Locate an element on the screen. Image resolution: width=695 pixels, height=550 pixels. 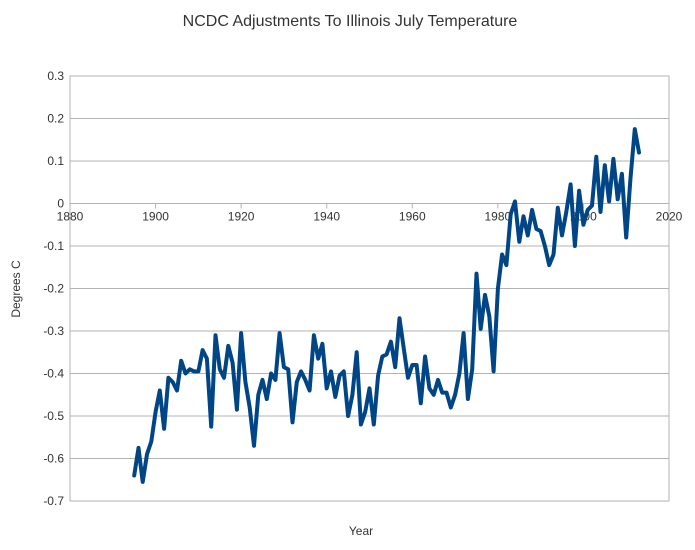
y-tick-label: -0.2 is located at coordinates (53, 289).